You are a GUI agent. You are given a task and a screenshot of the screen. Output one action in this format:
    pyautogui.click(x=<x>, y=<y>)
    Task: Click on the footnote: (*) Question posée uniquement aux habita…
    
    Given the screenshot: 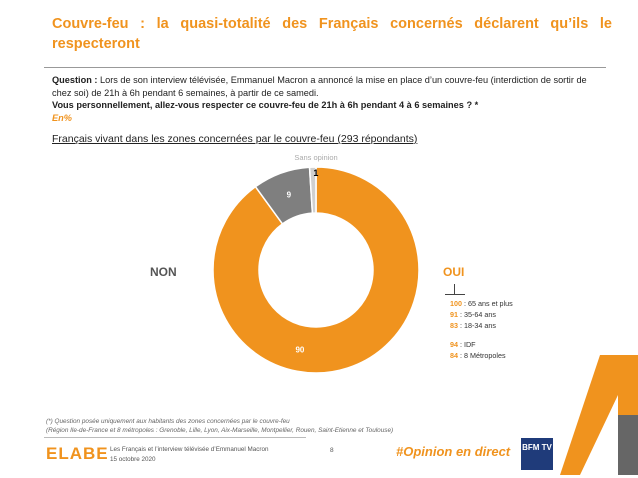 What is the action you would take?
    pyautogui.click(x=219, y=426)
    